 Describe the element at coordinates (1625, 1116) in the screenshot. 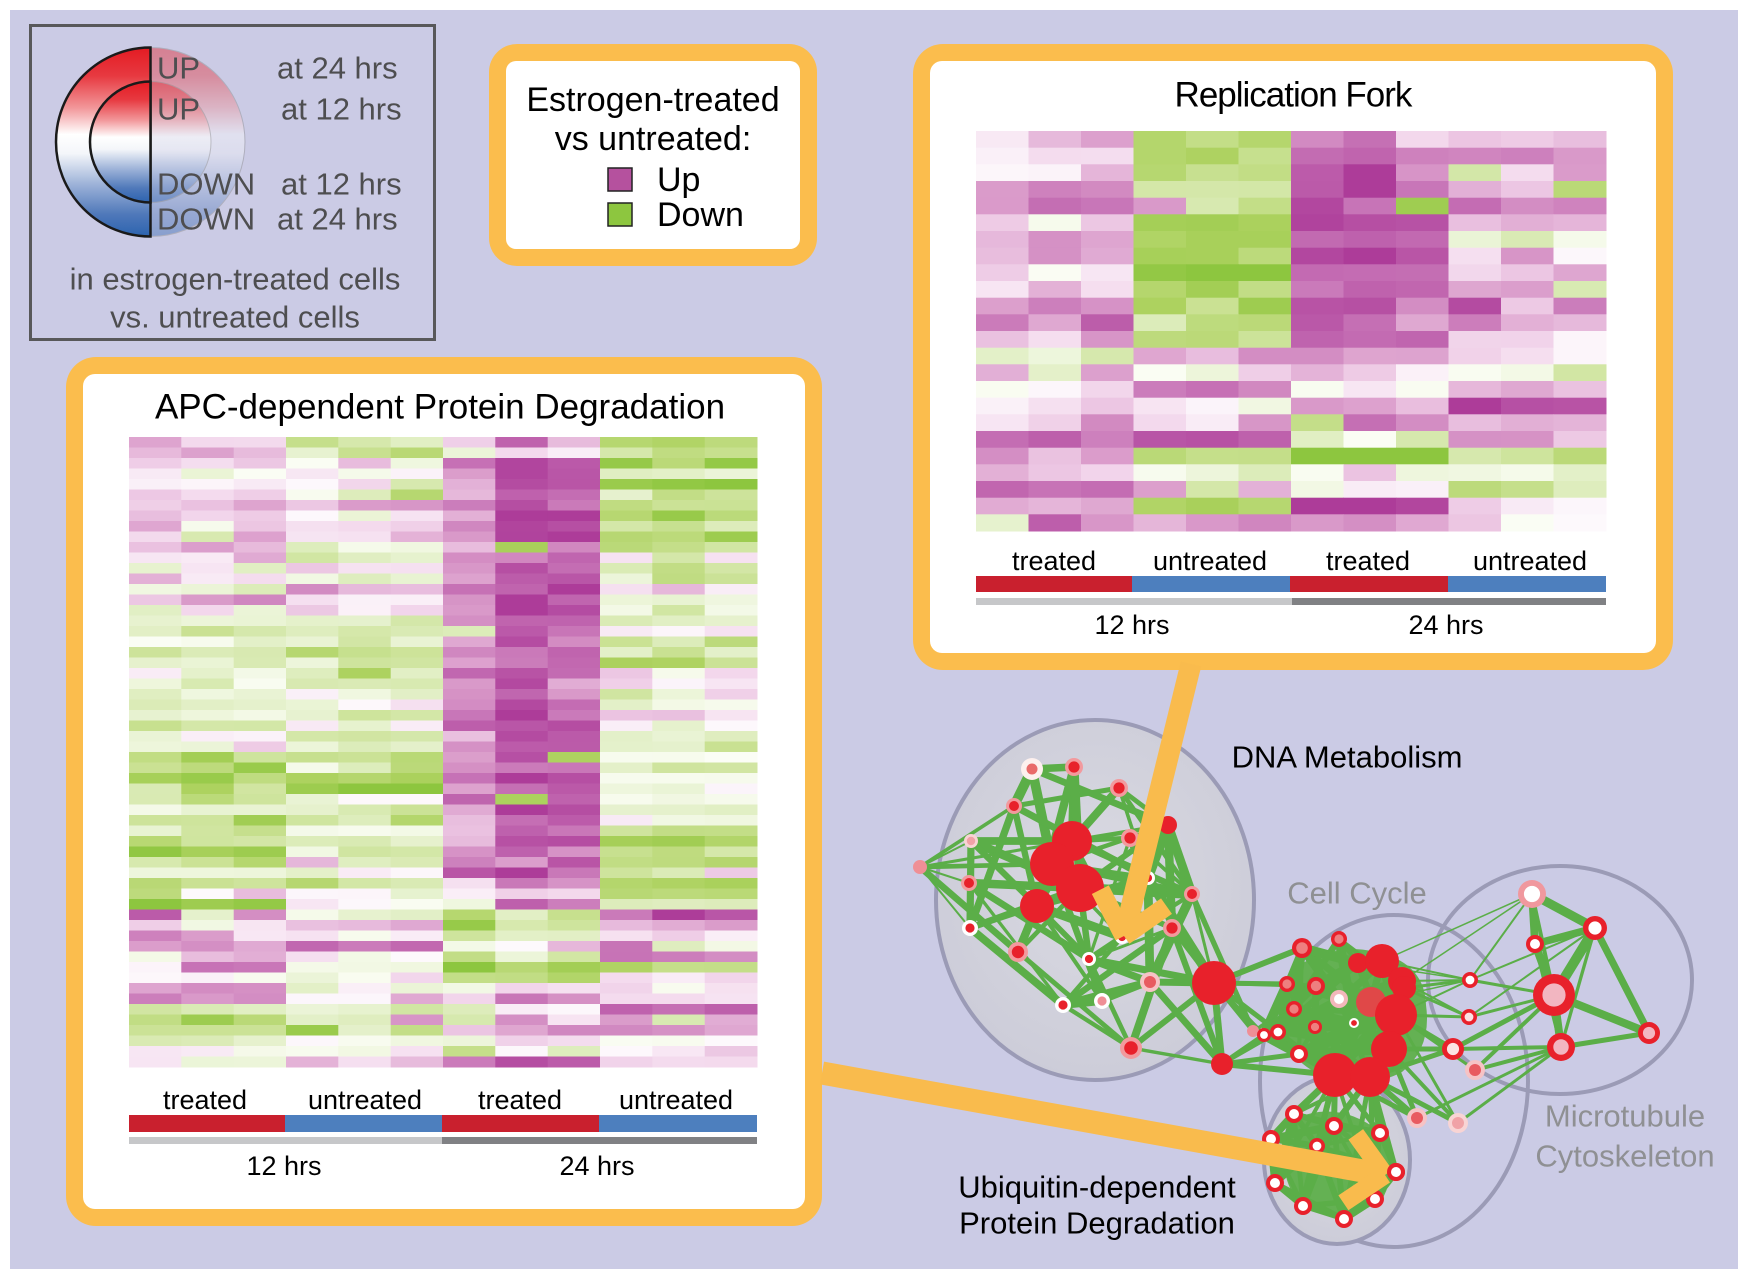

I see `svg-text: Microtubule` at that location.